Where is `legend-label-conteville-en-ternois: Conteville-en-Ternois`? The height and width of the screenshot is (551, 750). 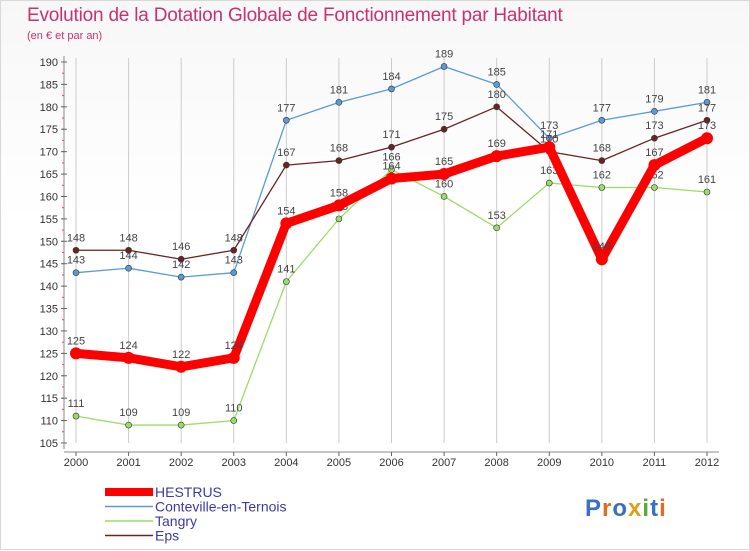
legend-label-conteville-en-ternois: Conteville-en-Ternois is located at coordinates (221, 507).